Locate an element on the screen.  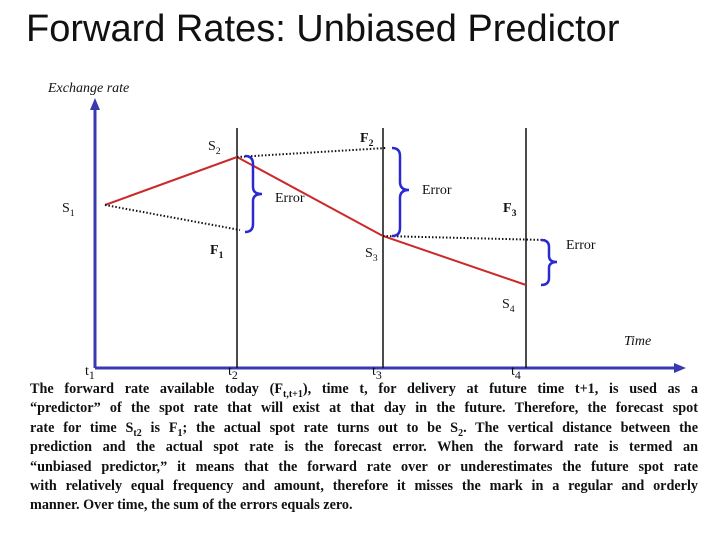
text-run: The forward rate available today (F is located at coordinates (157, 389).